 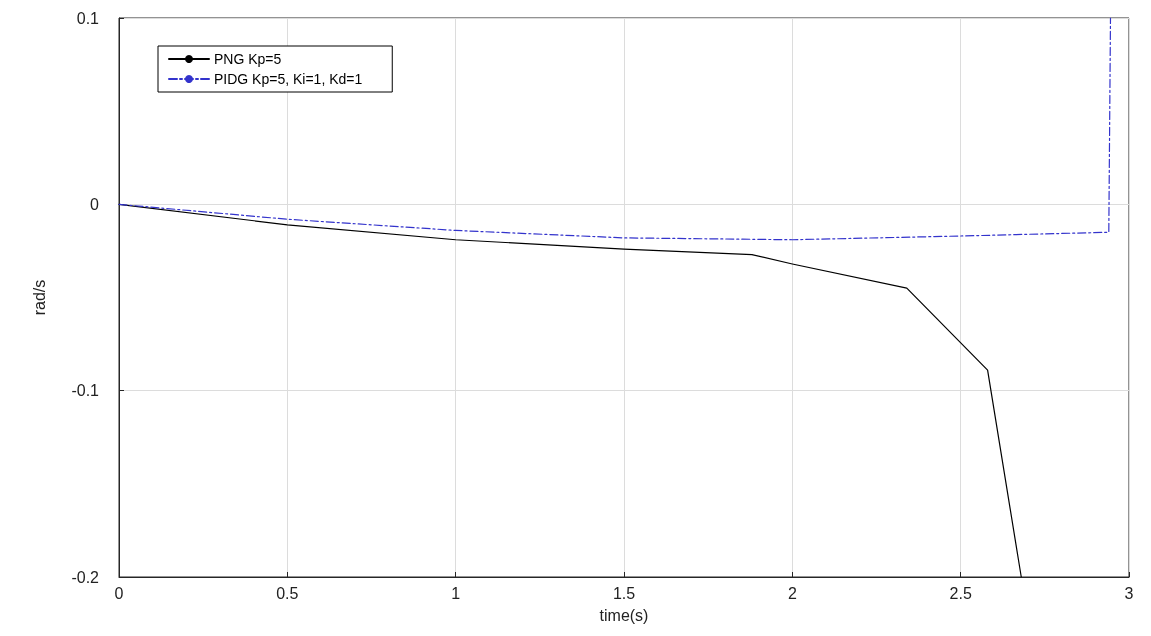 What do you see at coordinates (85, 391) in the screenshot?
I see `y-tick-label: -0.1` at bounding box center [85, 391].